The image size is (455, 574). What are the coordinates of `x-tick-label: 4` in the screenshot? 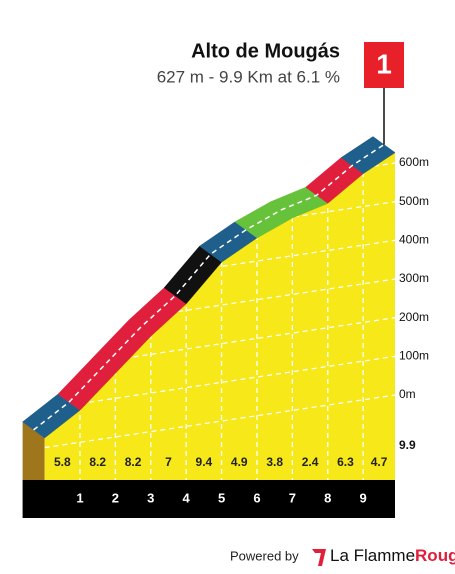 It's located at (187, 497).